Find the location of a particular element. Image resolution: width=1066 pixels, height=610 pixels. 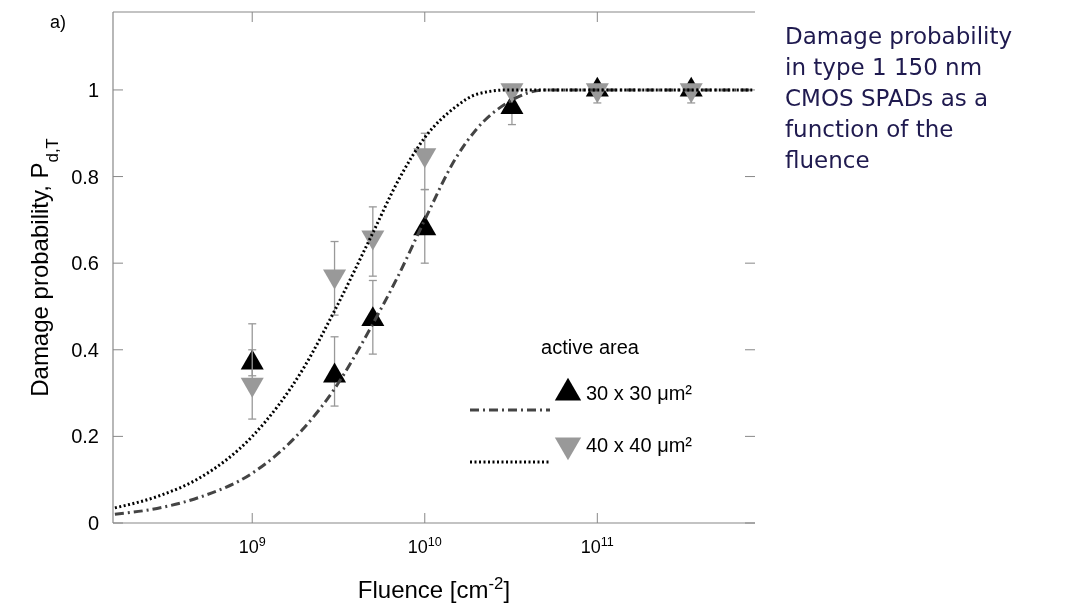

y-tick-label: 1 is located at coordinates (93, 89).